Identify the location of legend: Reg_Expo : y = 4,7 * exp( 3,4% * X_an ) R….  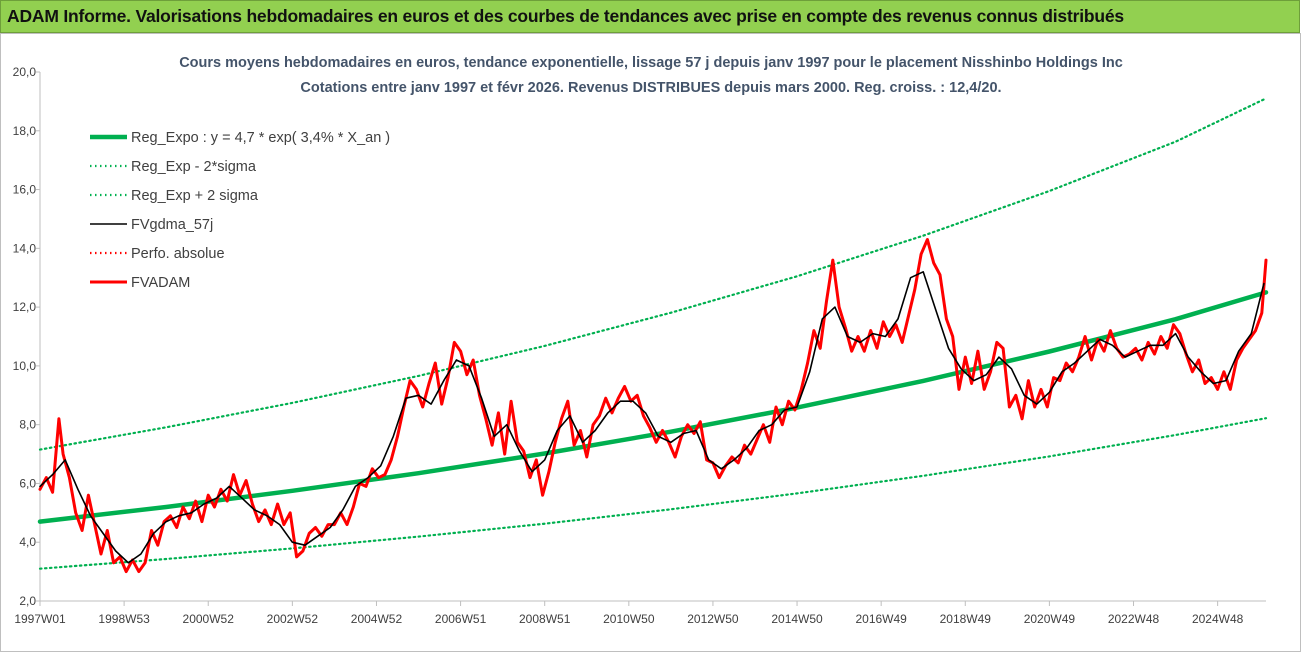
(240, 210).